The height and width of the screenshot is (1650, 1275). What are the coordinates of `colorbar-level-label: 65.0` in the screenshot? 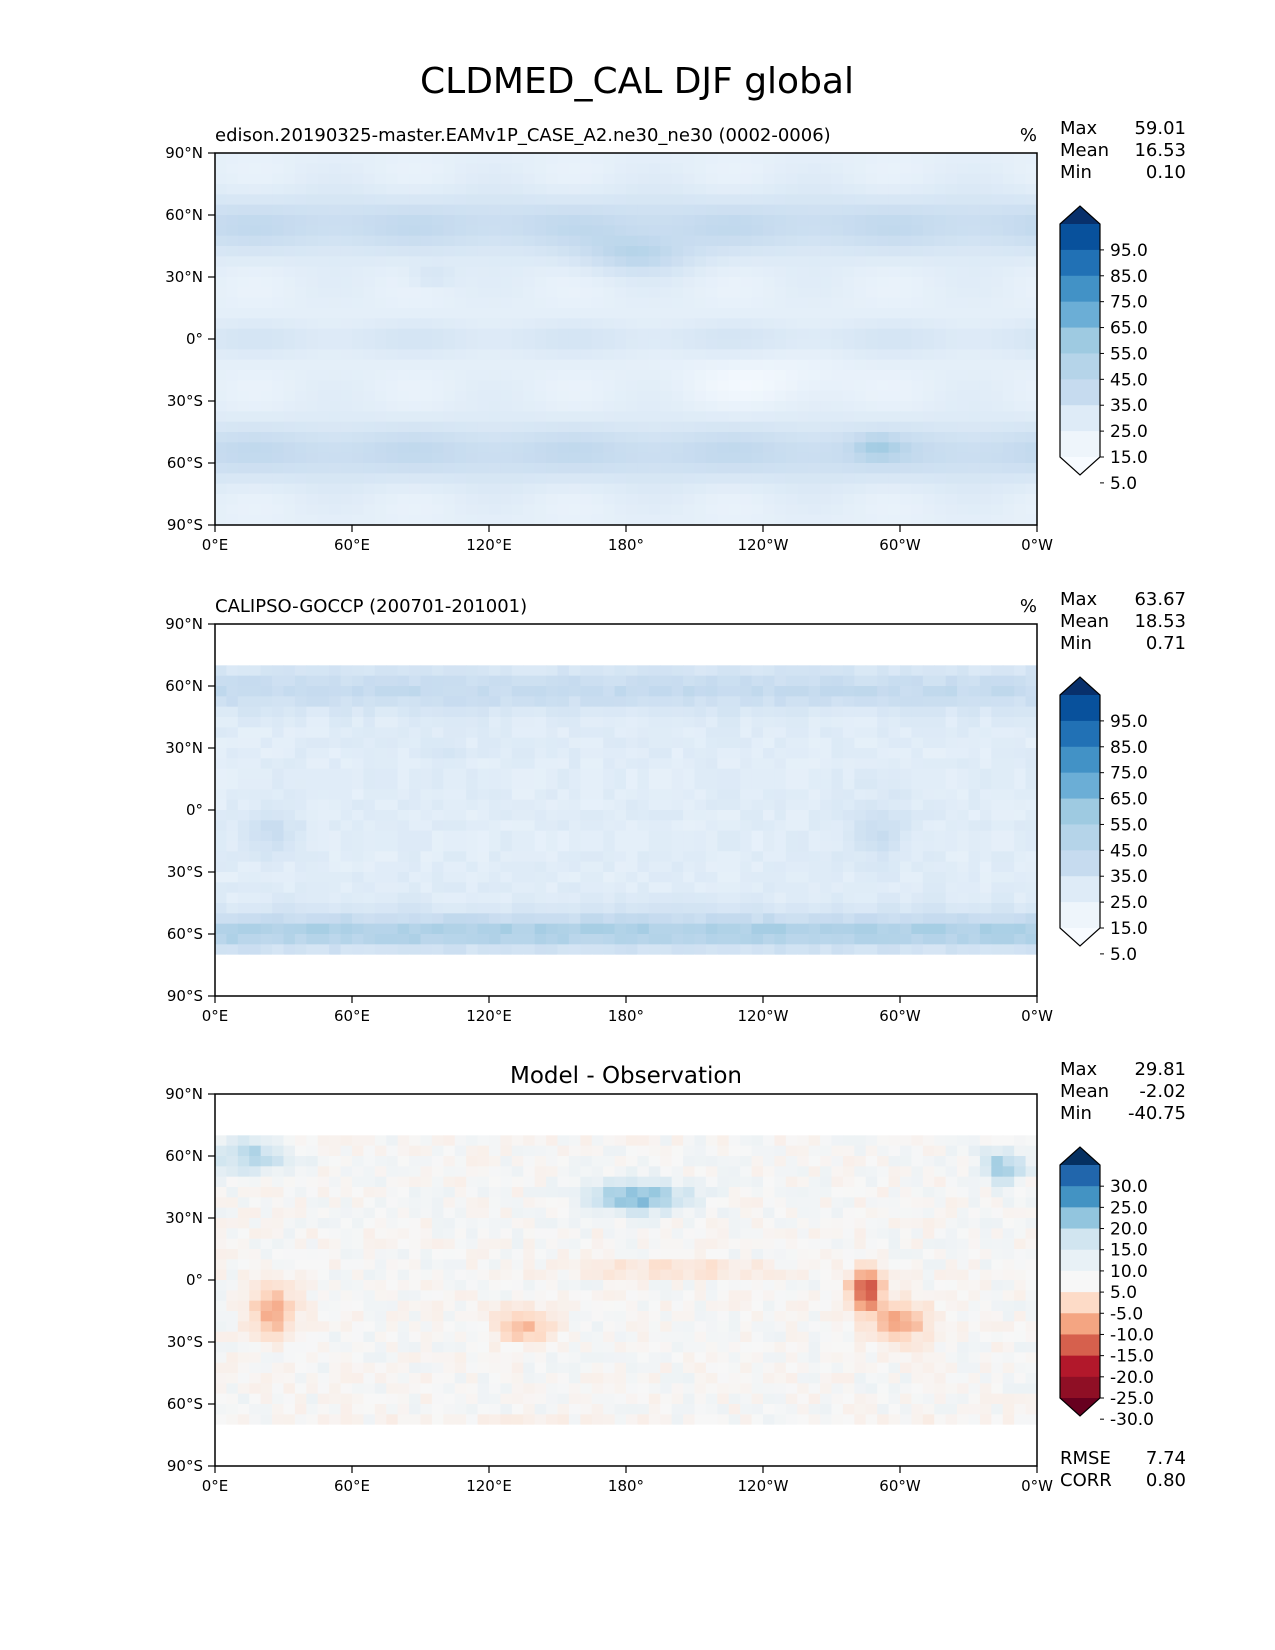 It's located at (1129, 800).